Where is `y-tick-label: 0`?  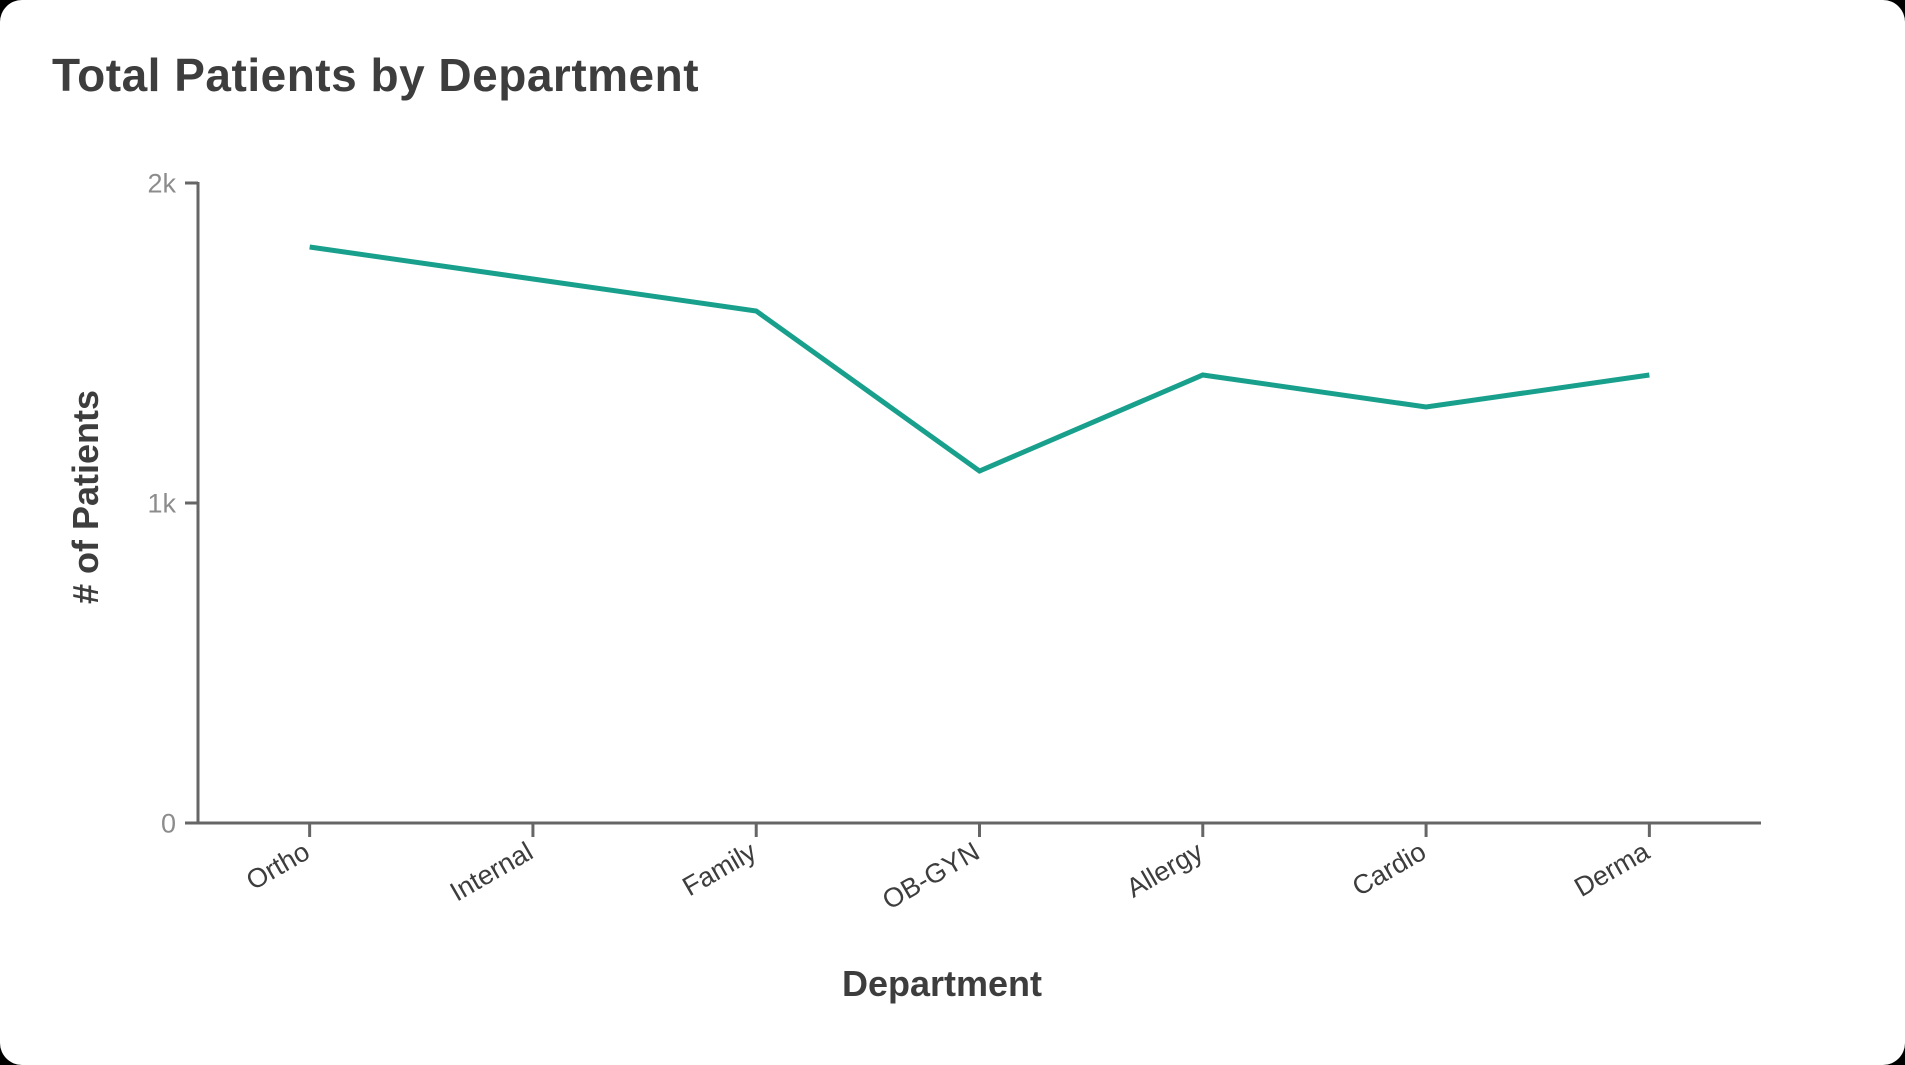
y-tick-label: 0 is located at coordinates (168, 823).